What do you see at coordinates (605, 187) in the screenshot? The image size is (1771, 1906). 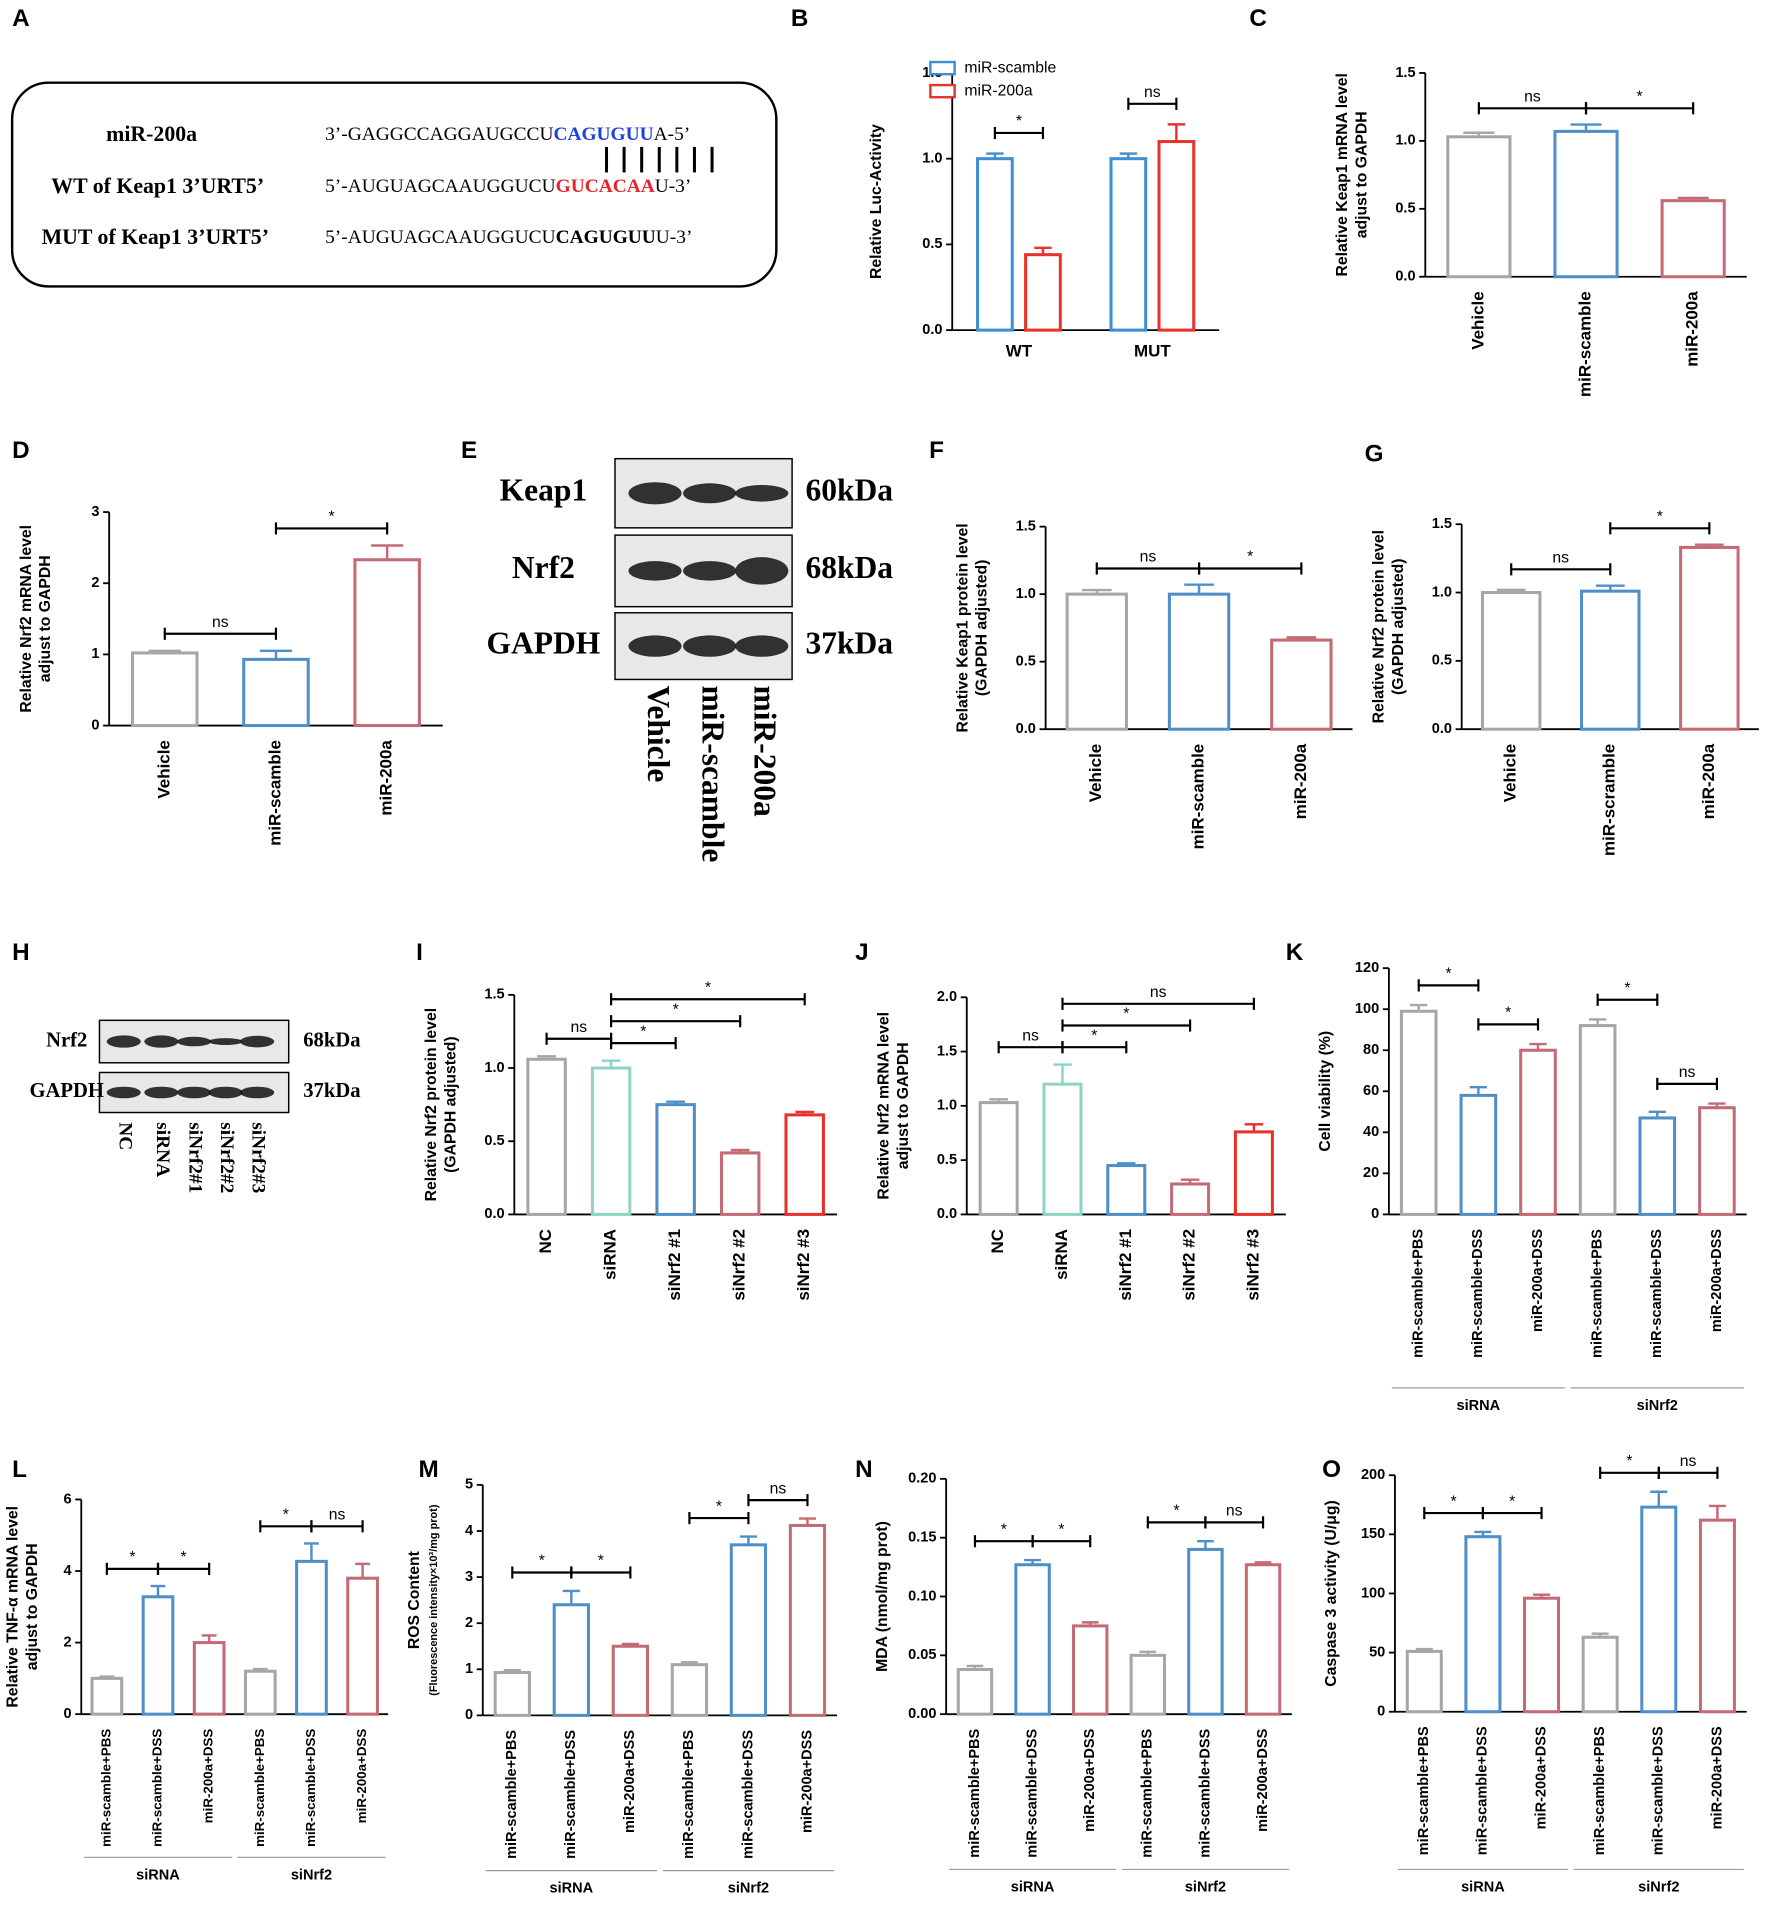 I see `seed-site: GUCACAA` at bounding box center [605, 187].